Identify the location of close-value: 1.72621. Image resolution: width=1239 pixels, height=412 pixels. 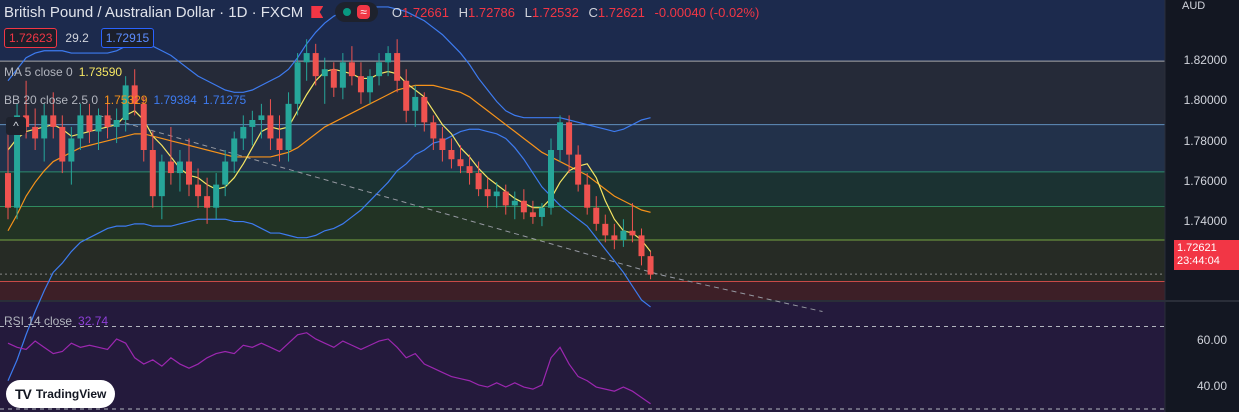
(621, 12).